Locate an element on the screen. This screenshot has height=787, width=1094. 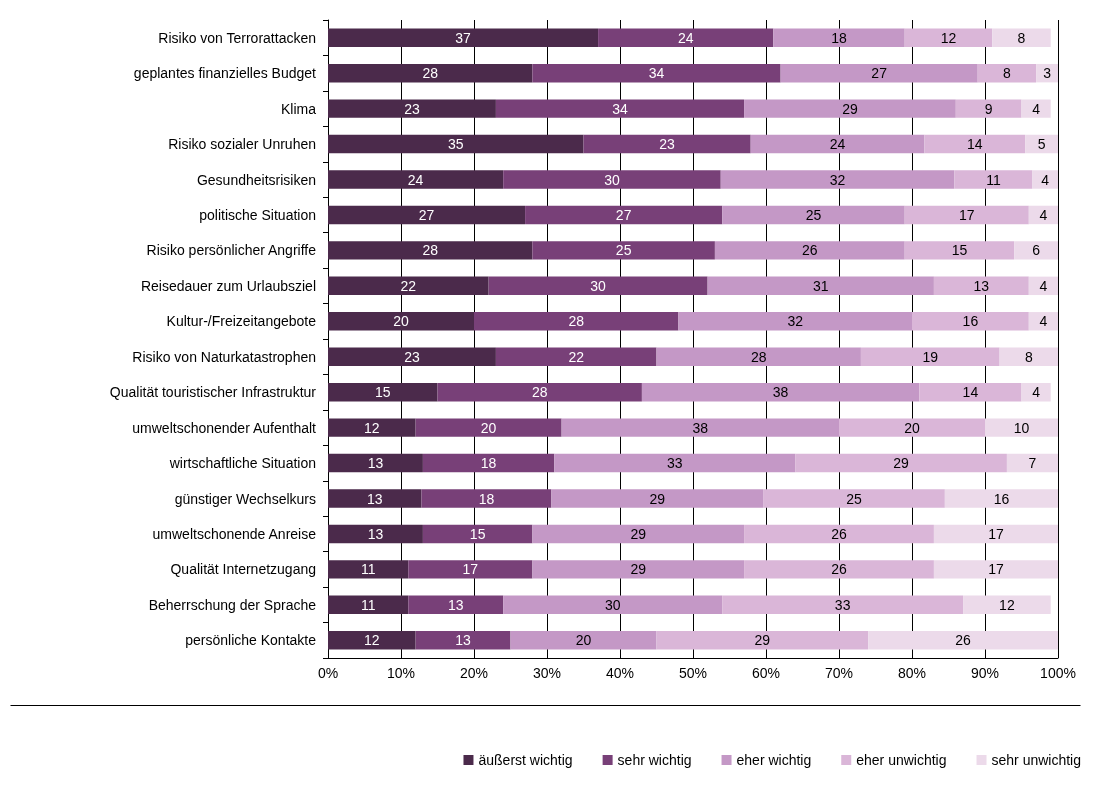
legend-label: äußerst wichtig is located at coordinates (525, 760).